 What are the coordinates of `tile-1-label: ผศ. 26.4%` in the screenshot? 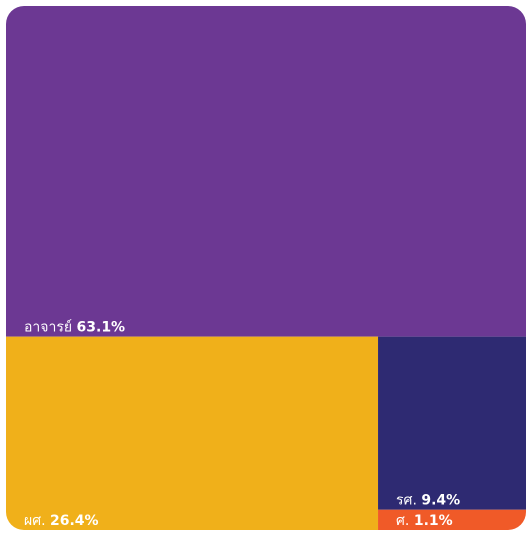 It's located at (61, 521).